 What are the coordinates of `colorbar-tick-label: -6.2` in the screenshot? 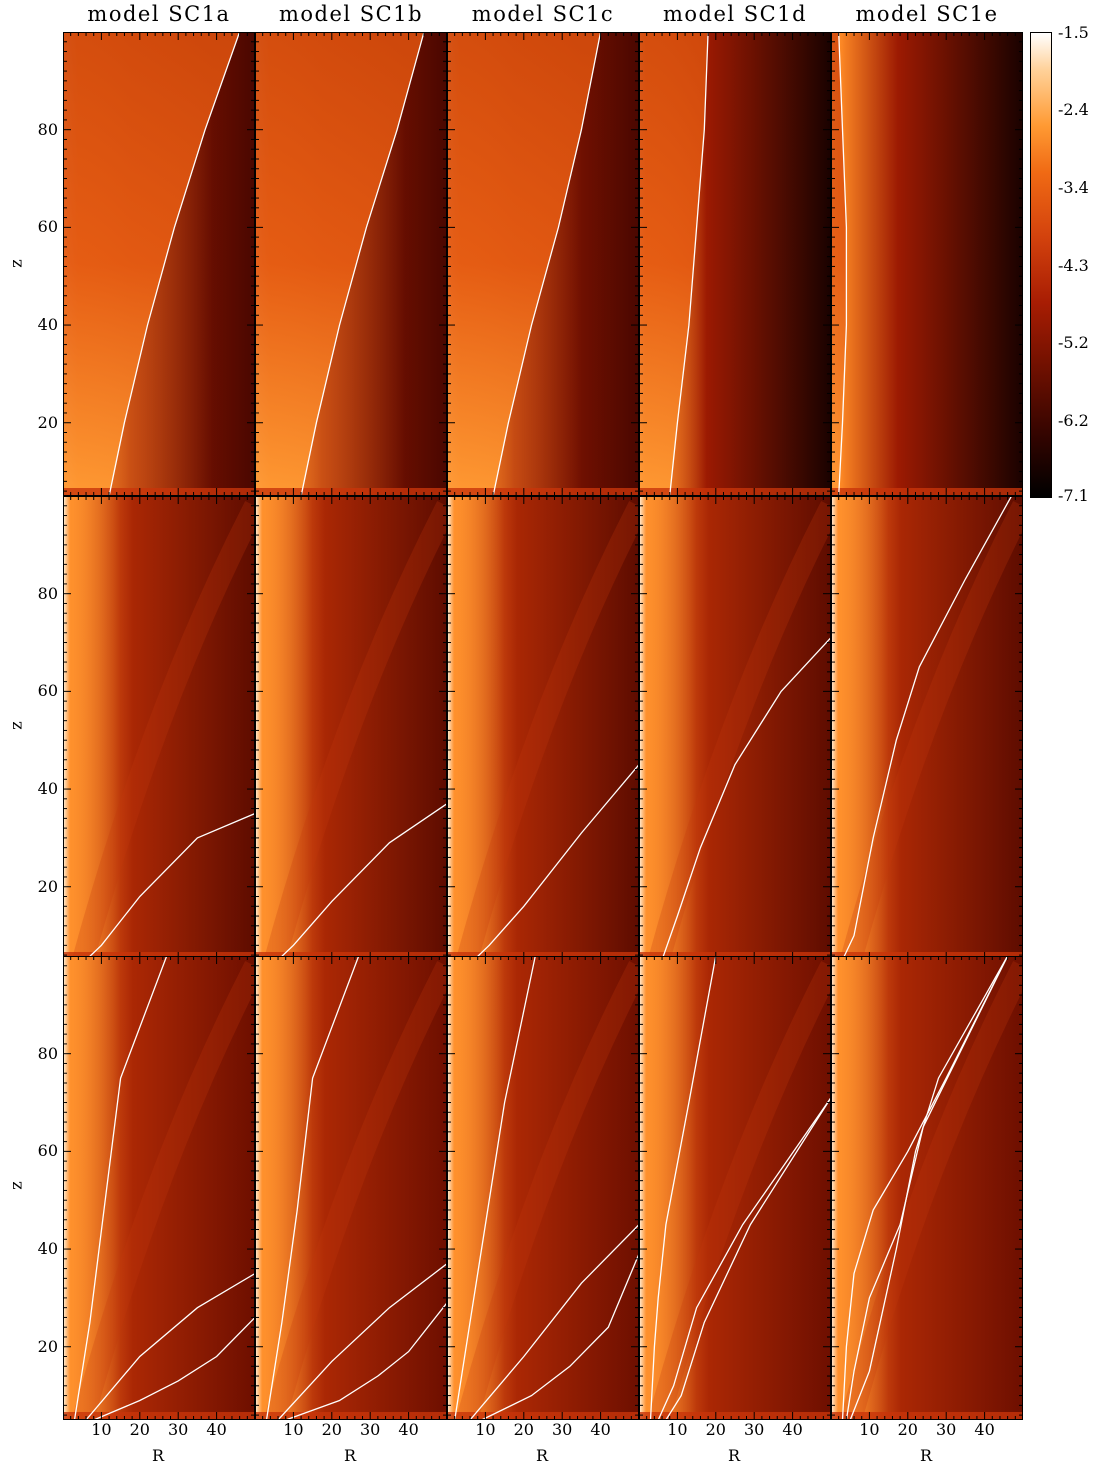 It's located at (1073, 420).